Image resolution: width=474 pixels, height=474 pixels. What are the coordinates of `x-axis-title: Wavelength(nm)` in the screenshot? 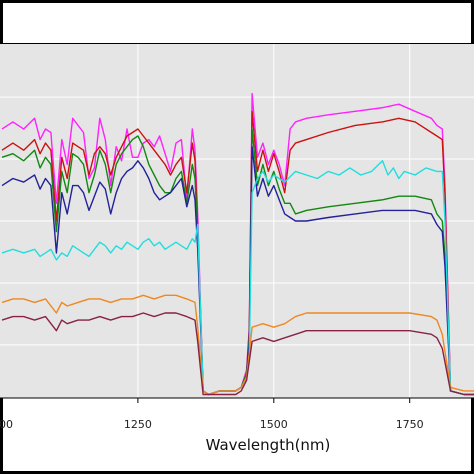 It's located at (268, 445).